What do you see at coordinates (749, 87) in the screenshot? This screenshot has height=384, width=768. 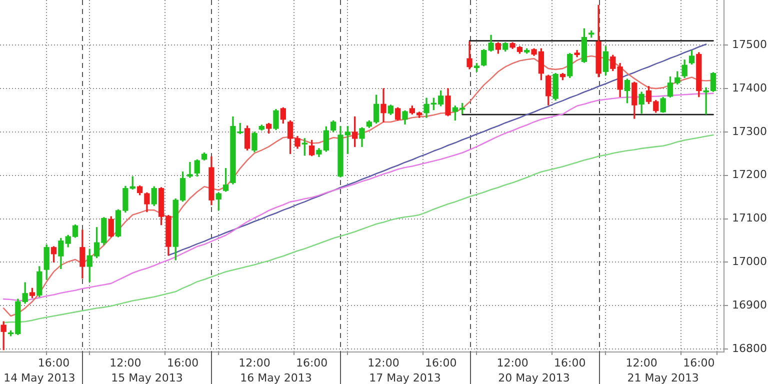 I see `y-tick-label: 17400` at bounding box center [749, 87].